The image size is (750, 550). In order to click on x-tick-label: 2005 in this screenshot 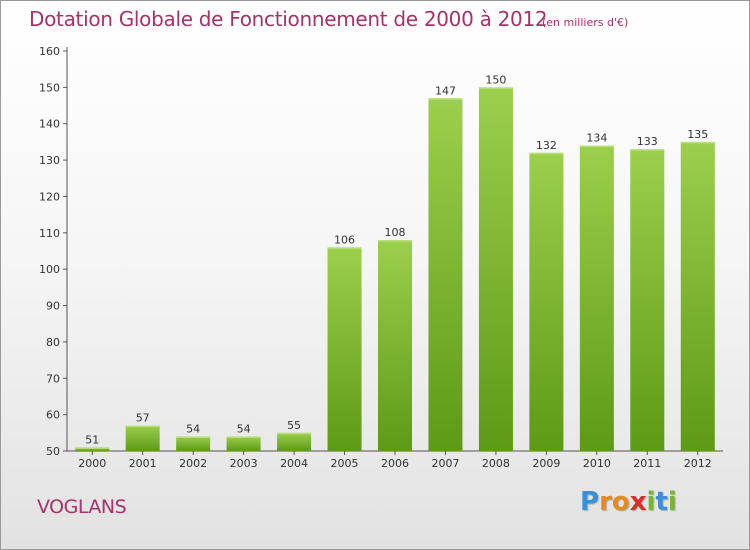, I will do `click(345, 463)`.